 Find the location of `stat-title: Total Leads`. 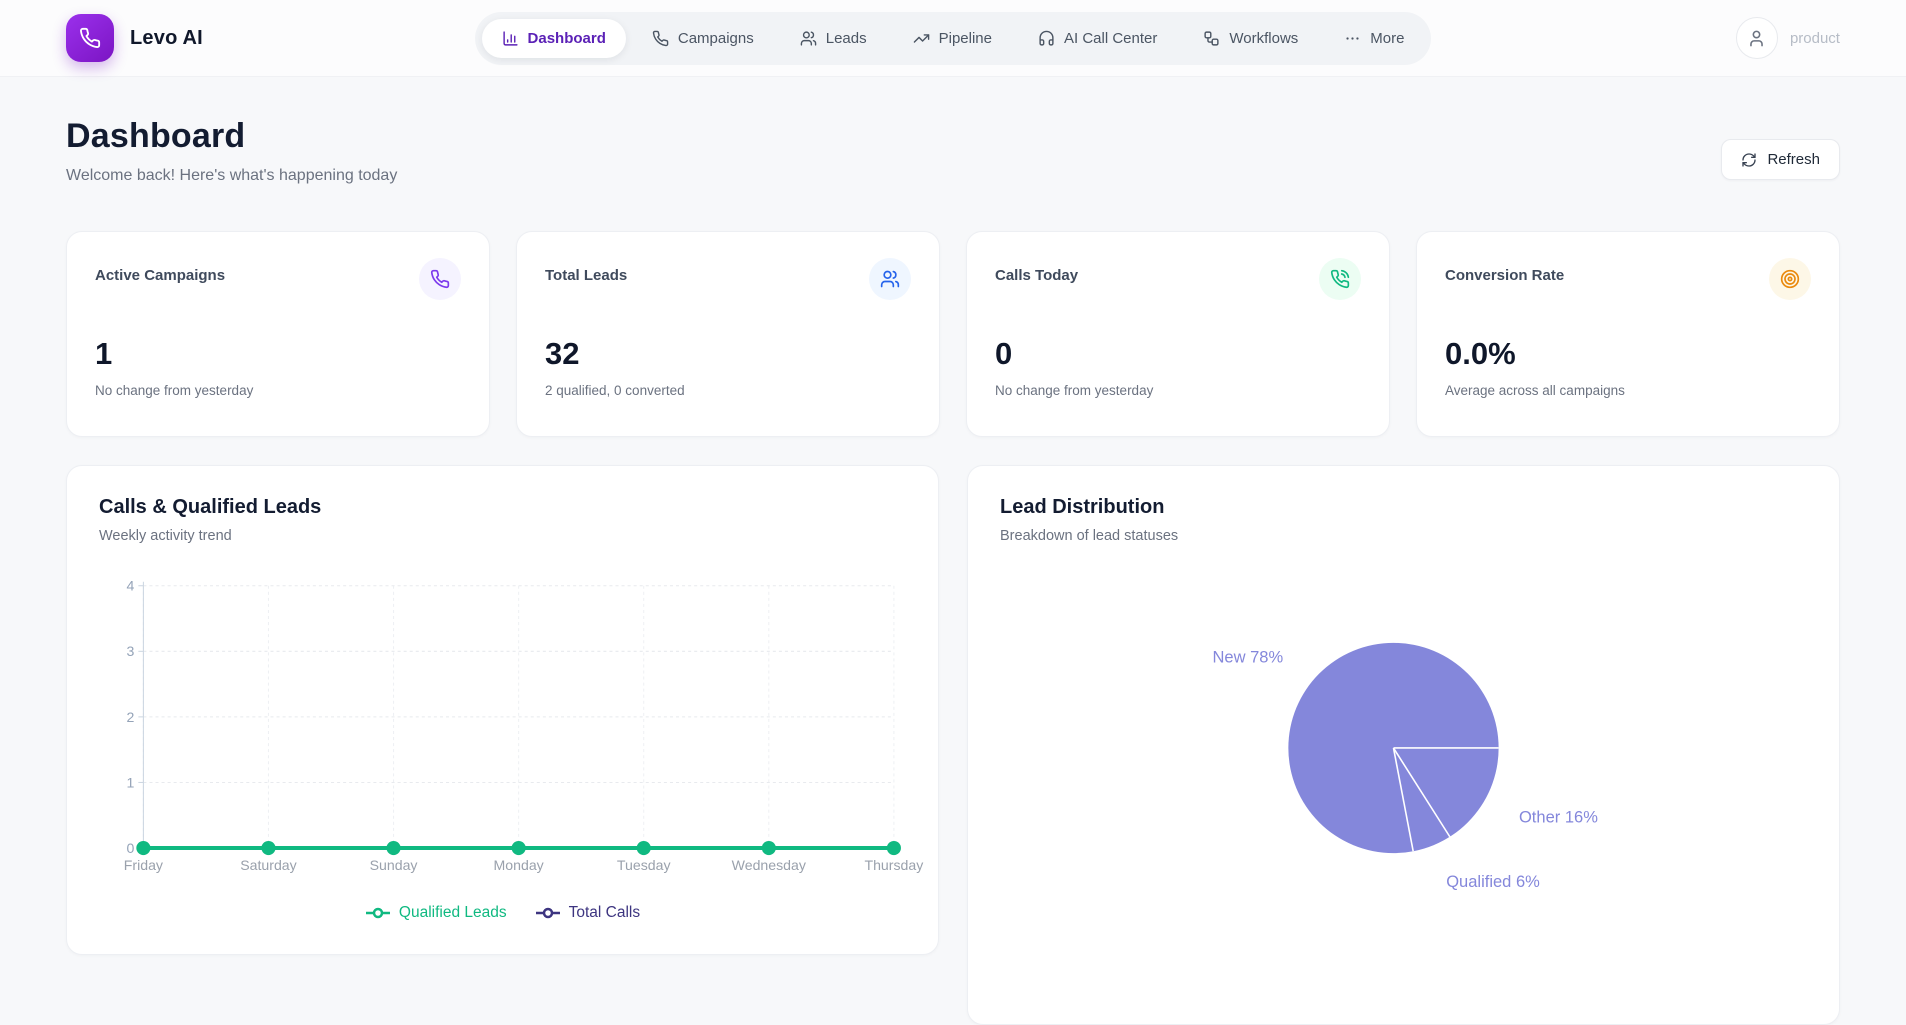

stat-title: Total Leads is located at coordinates (586, 275).